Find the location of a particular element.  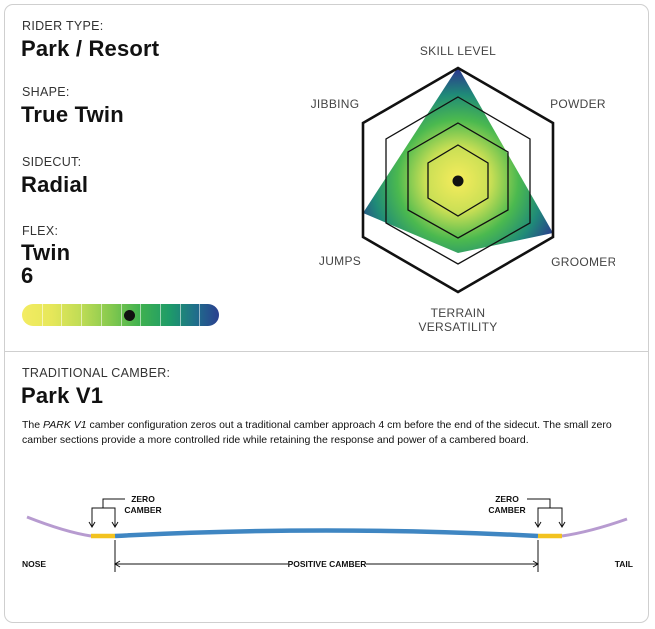

radar-center-dot is located at coordinates (458, 181).